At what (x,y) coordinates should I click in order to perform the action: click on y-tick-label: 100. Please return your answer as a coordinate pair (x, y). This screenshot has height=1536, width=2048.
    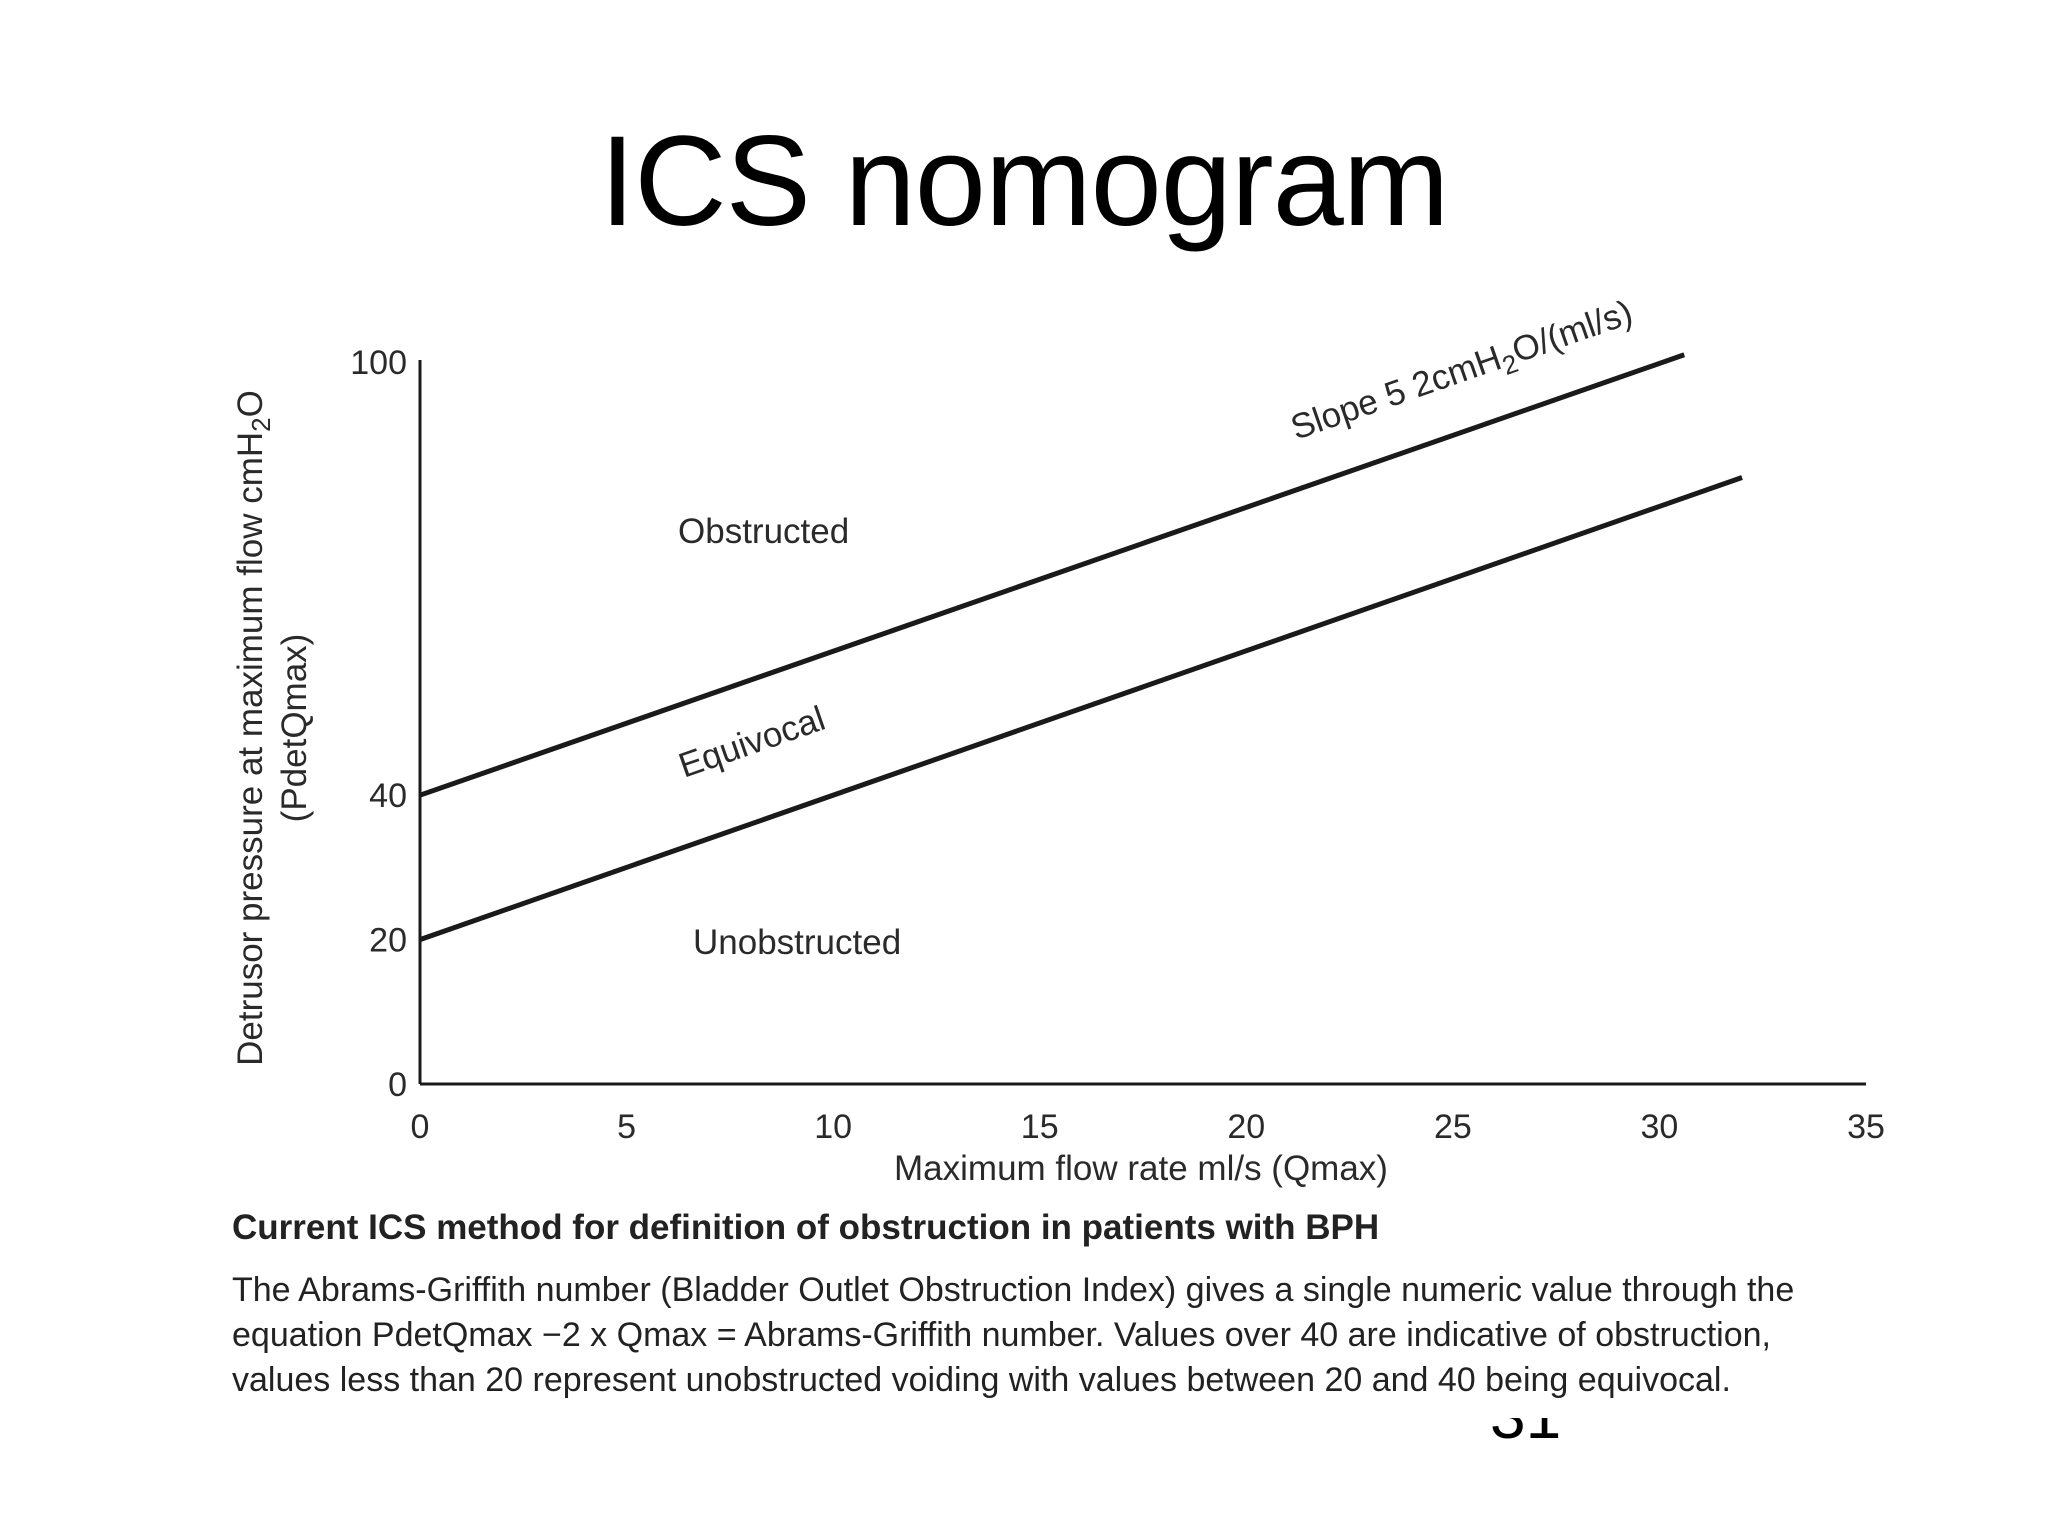
    Looking at the image, I should click on (378, 363).